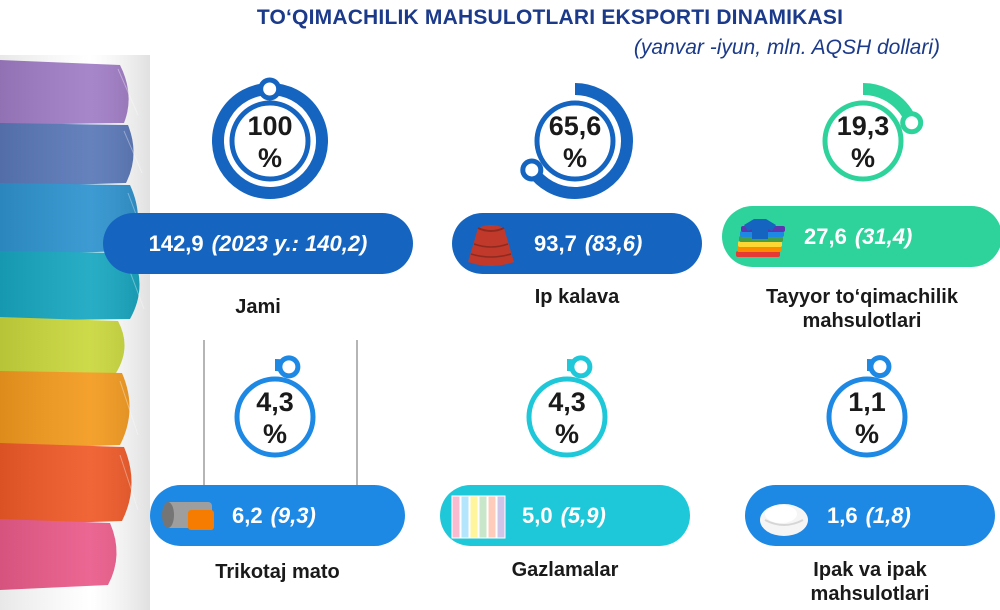 The width and height of the screenshot is (1000, 610). What do you see at coordinates (870, 570) in the screenshot?
I see `category-label-line: Ipak va ipak` at bounding box center [870, 570].